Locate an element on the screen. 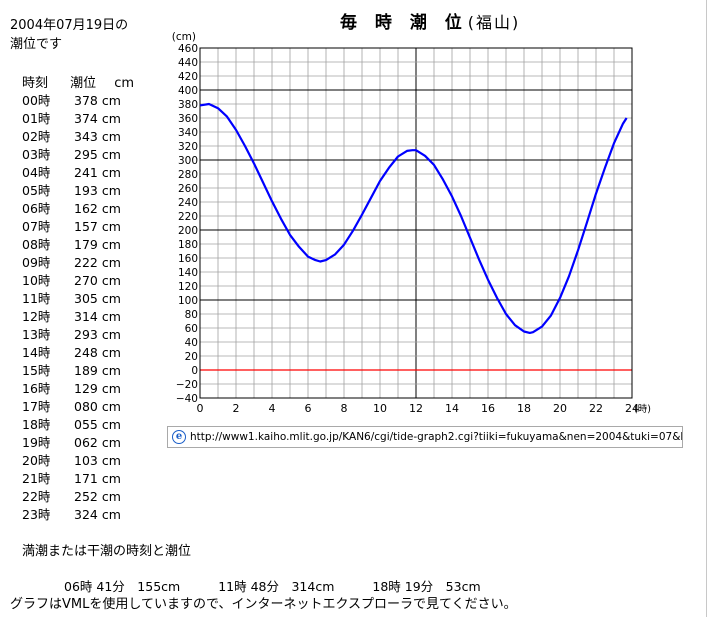  row-hour: 13時 is located at coordinates (36, 334).